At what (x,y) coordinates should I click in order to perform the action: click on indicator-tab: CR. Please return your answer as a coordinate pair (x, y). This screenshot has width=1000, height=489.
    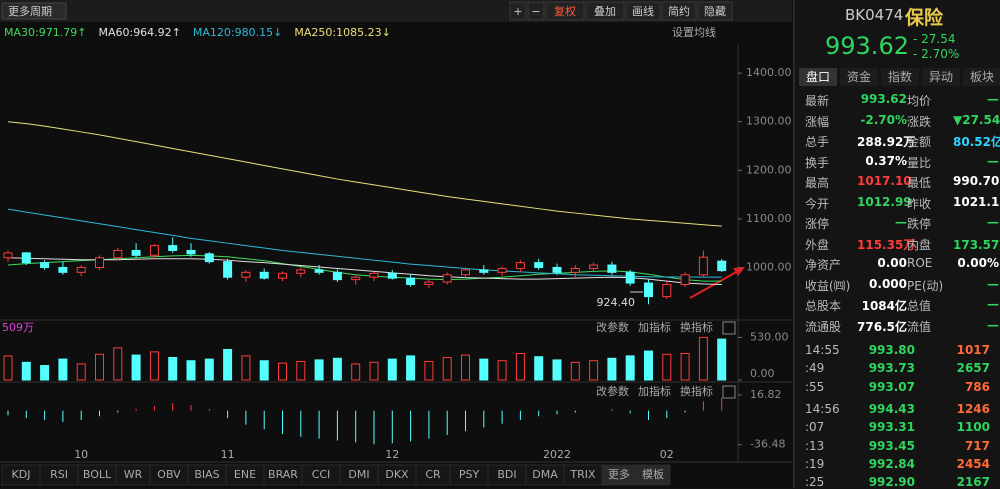
    Looking at the image, I should click on (433, 474).